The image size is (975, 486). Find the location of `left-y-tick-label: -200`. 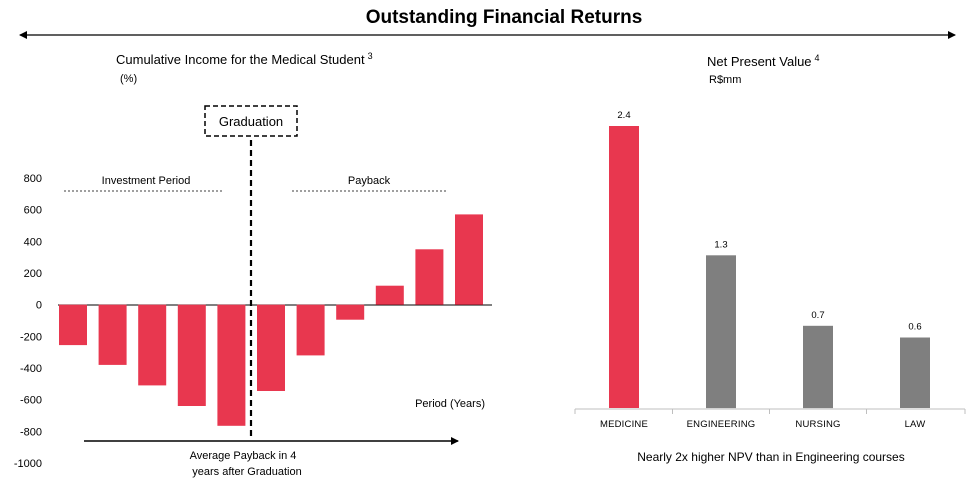

left-y-tick-label: -200 is located at coordinates (31, 337).